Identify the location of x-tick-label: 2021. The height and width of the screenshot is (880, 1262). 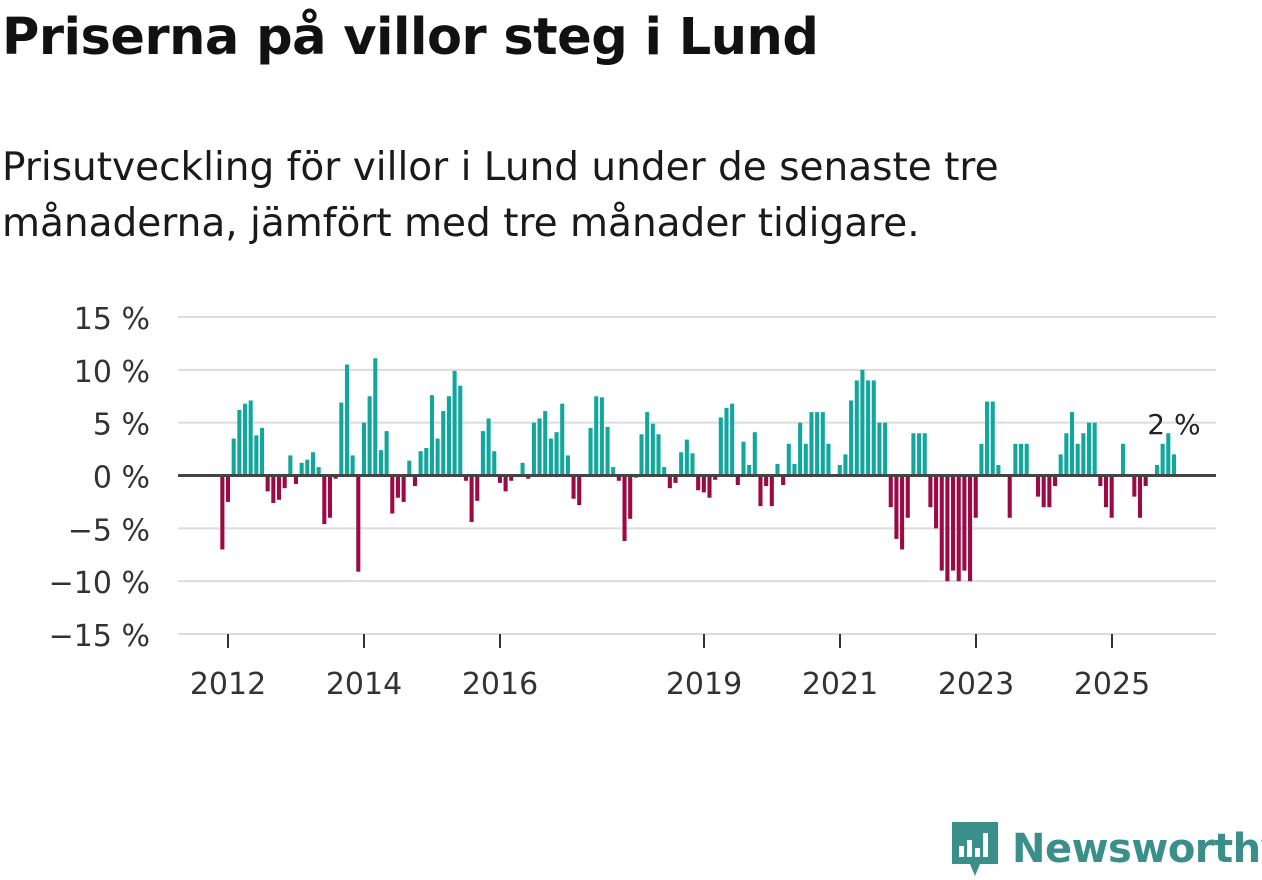
(840, 684).